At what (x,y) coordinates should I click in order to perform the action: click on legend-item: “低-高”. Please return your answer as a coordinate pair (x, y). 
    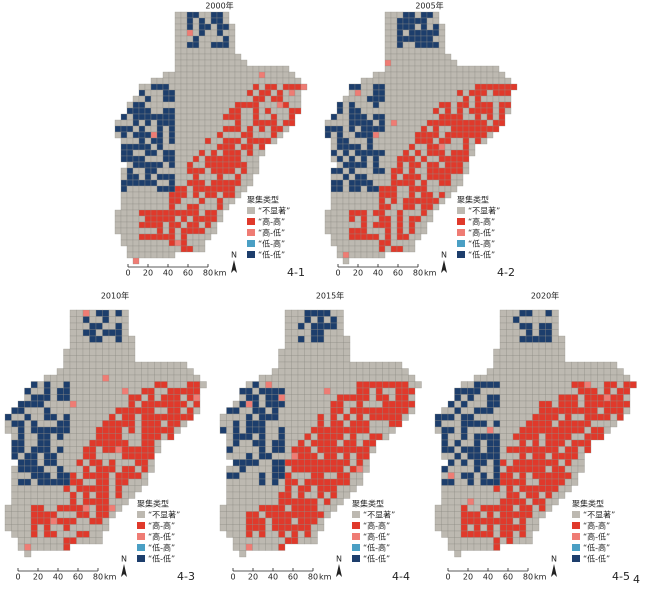
    Looking at the image, I should click on (161, 548).